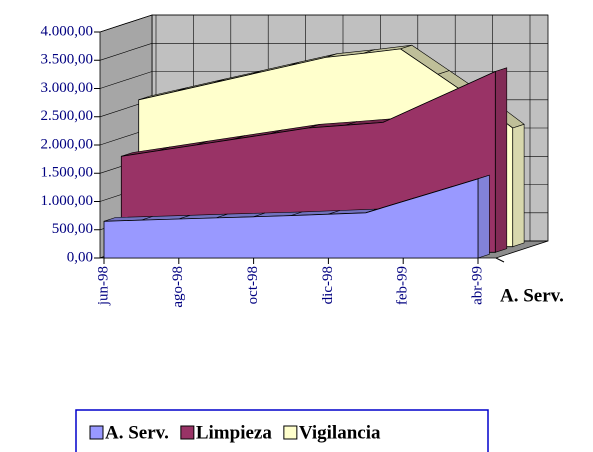 This screenshot has height=452, width=593. I want to click on legend-box, so click(282, 430).